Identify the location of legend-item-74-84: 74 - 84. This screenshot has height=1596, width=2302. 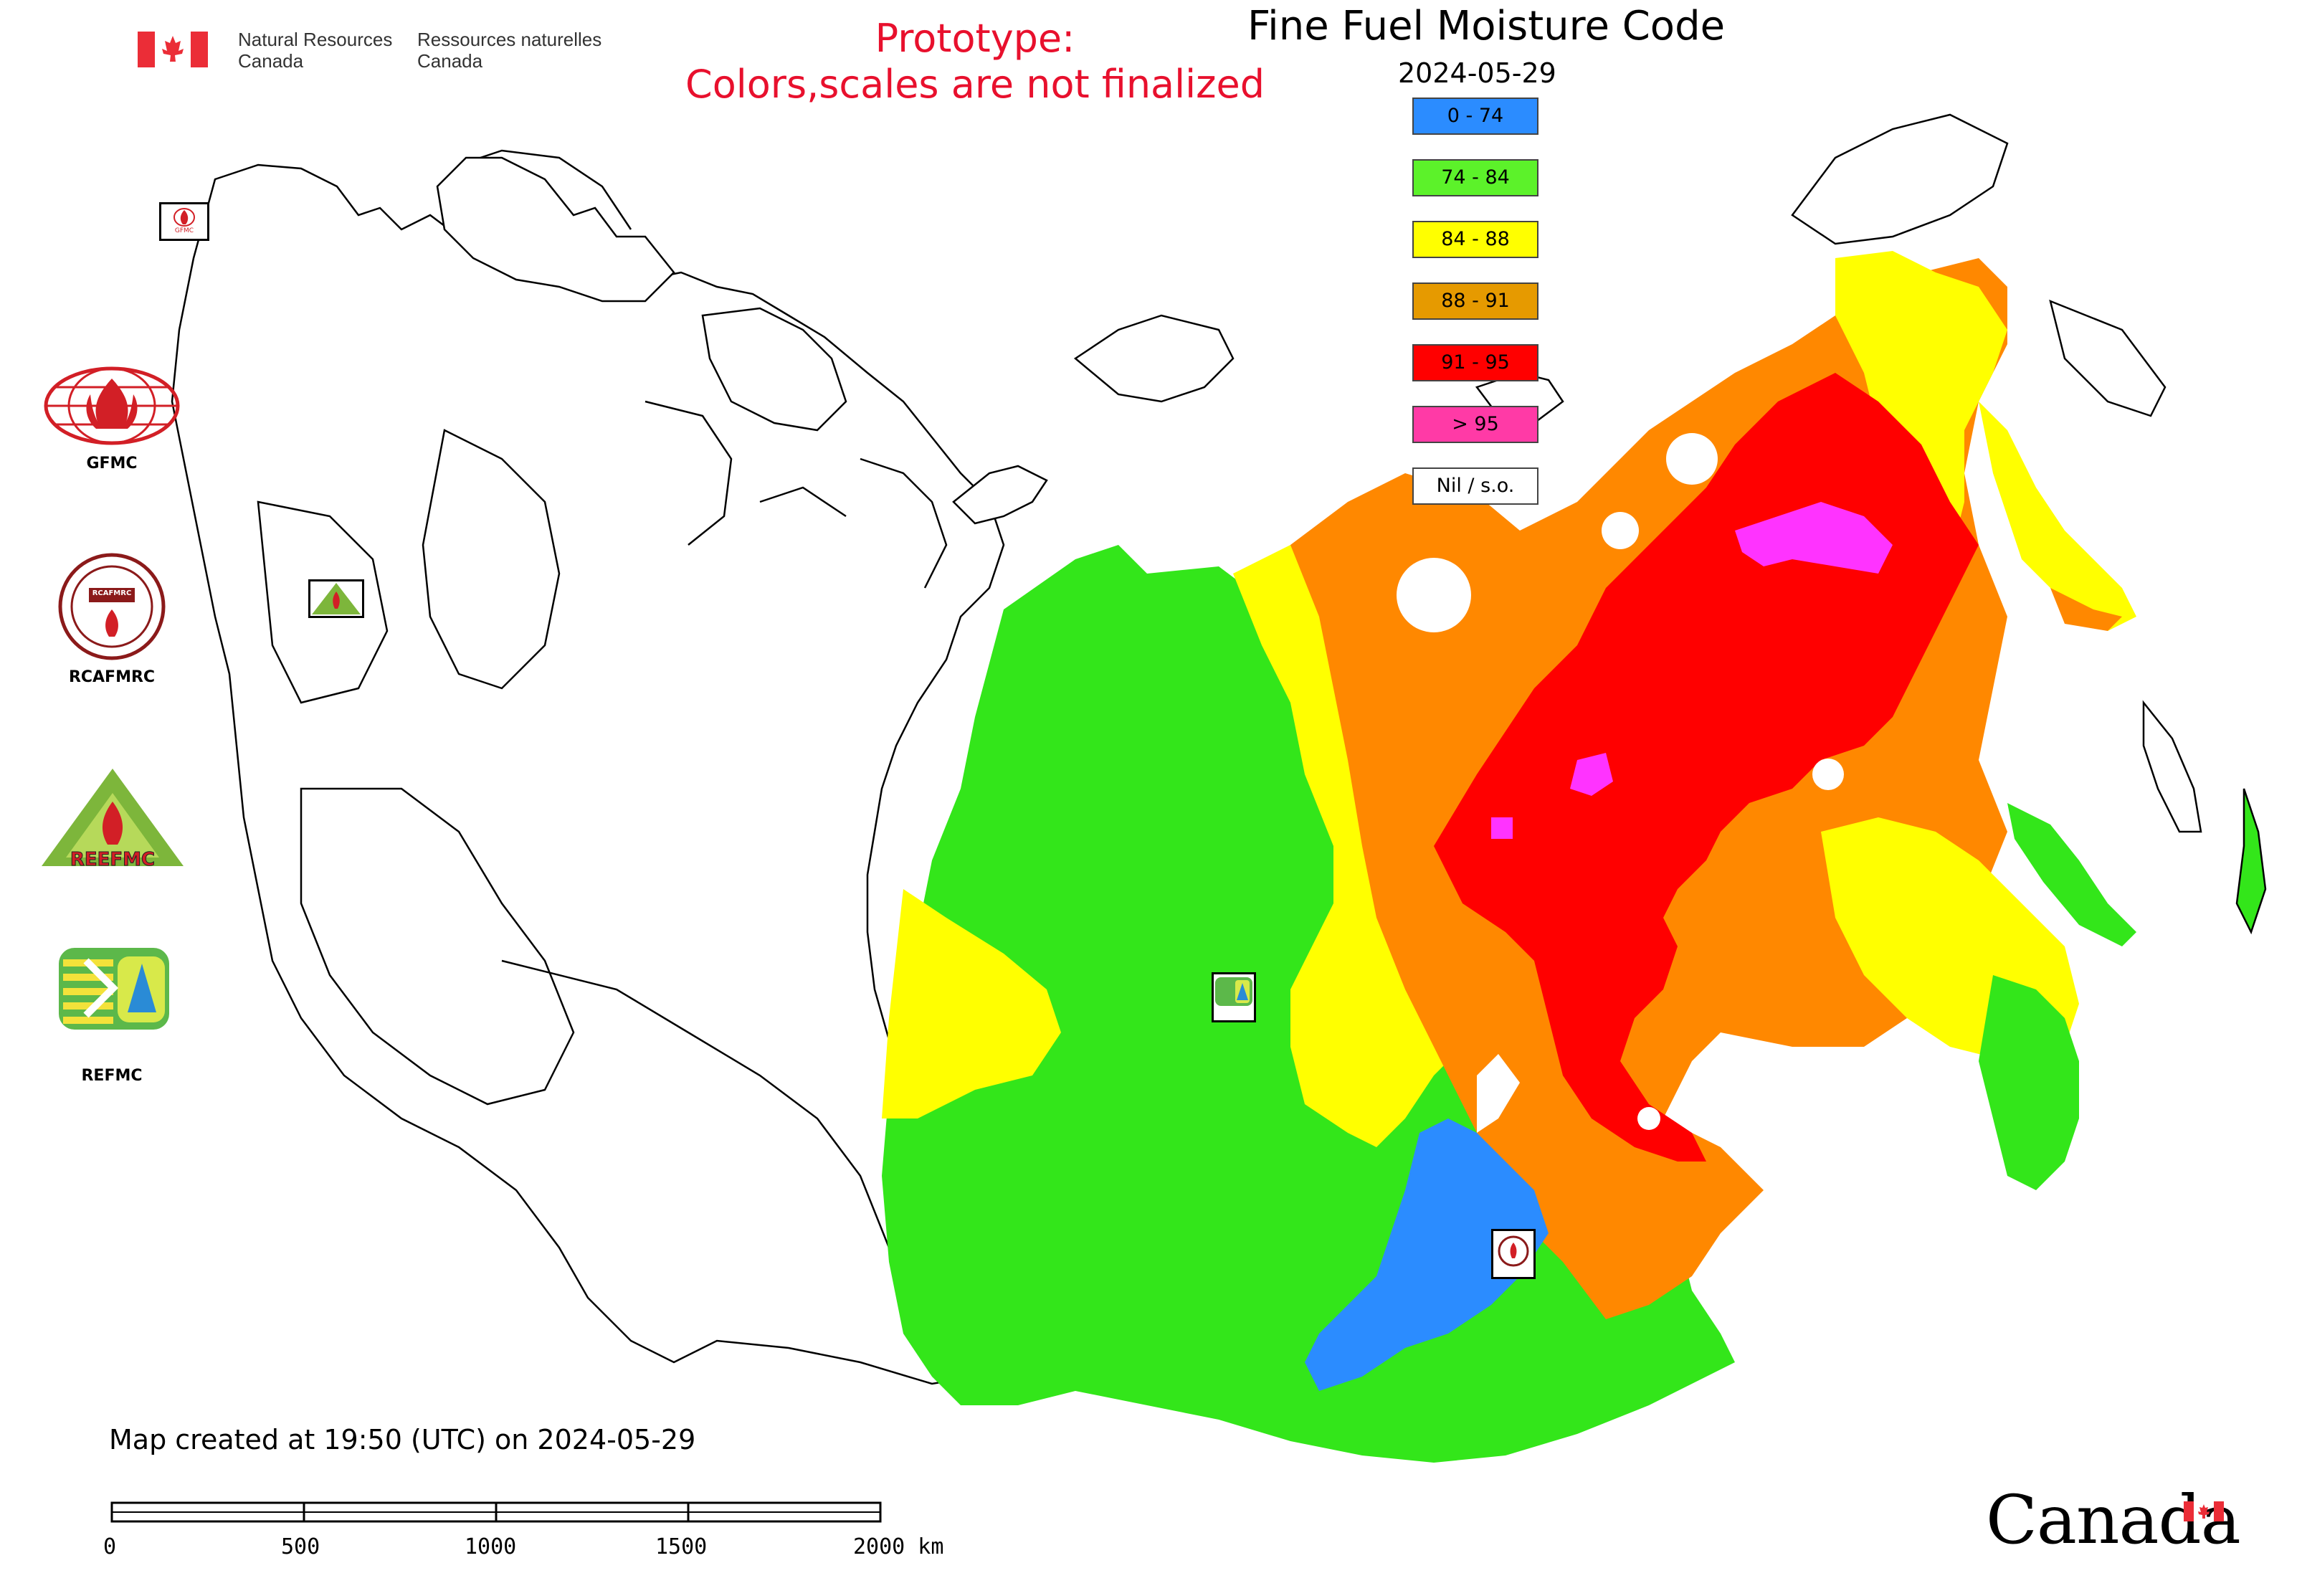
(1475, 177).